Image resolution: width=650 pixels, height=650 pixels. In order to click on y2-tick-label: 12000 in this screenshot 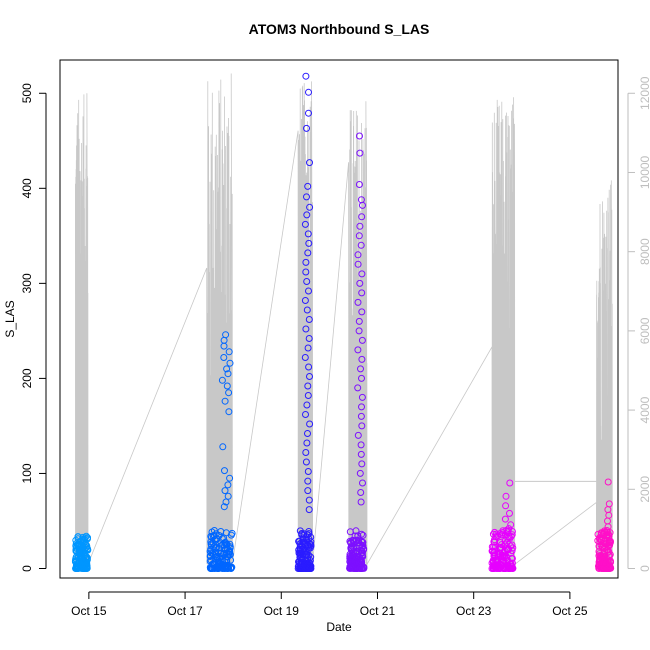, I will do `click(644, 93)`.